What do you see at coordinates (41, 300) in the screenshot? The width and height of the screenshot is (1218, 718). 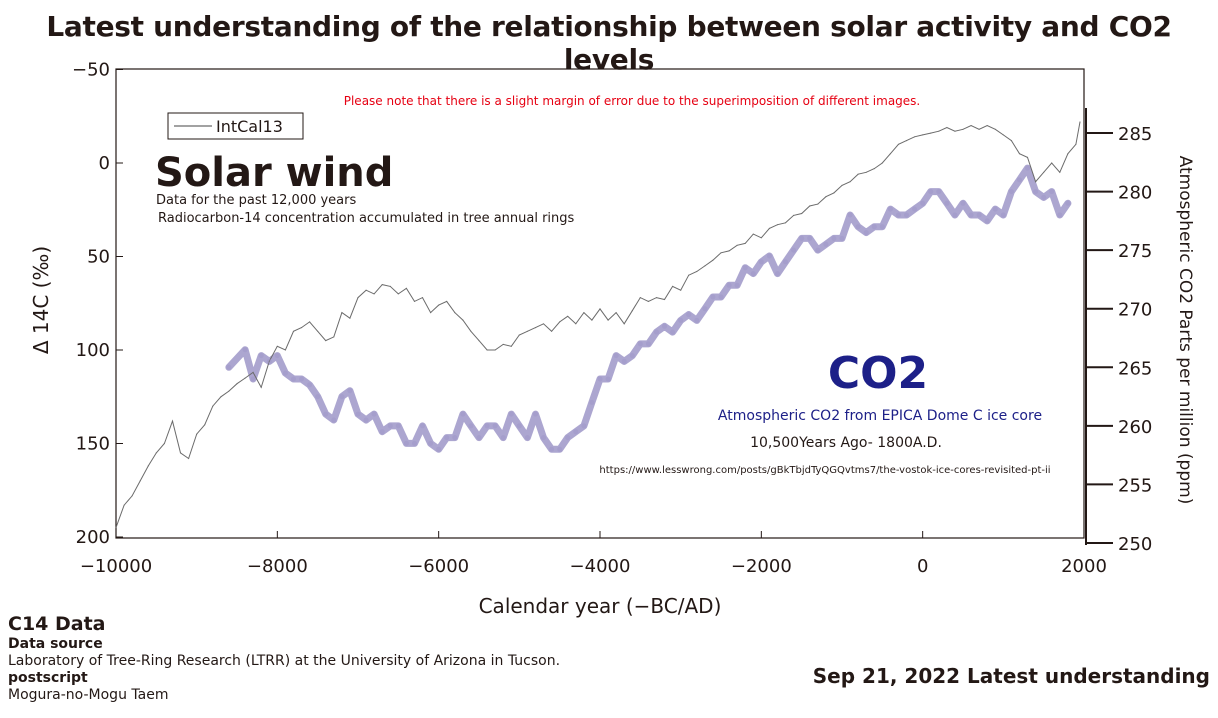 I see `left-axis-label: Δ 14C (‰)` at bounding box center [41, 300].